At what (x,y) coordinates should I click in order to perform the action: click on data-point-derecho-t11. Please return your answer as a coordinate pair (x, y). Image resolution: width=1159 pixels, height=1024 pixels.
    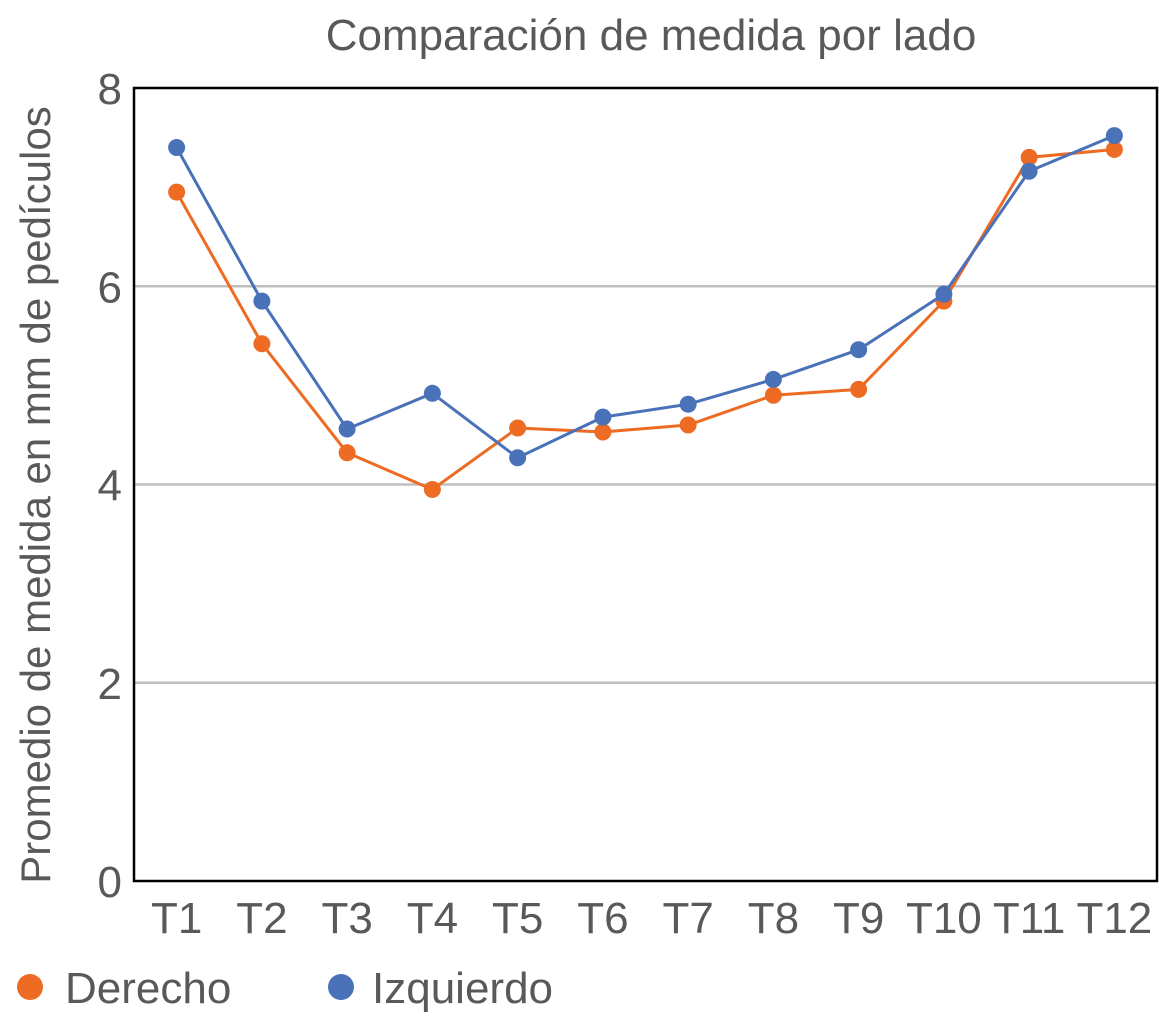
    Looking at the image, I should click on (1029, 157).